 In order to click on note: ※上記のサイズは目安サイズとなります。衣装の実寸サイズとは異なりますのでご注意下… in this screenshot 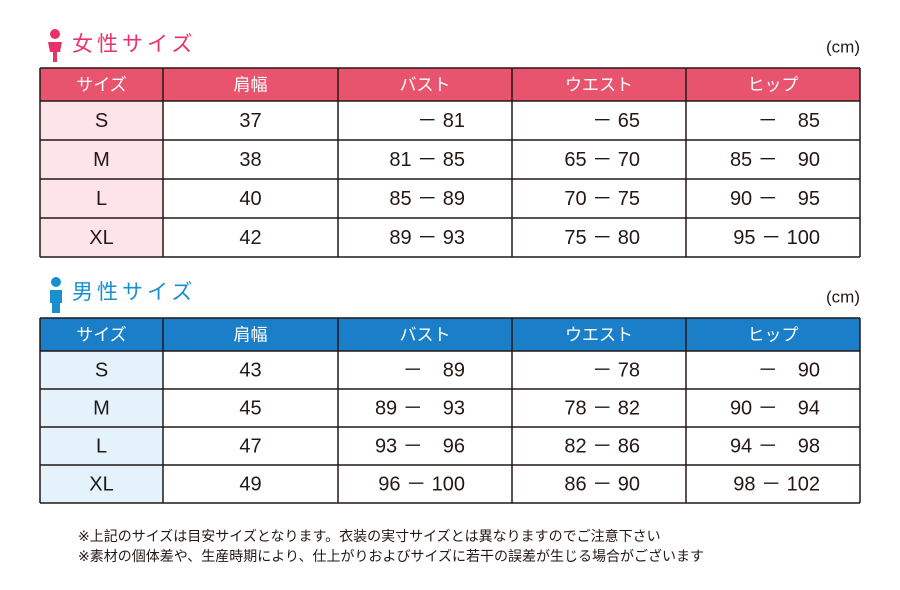, I will do `click(369, 536)`.